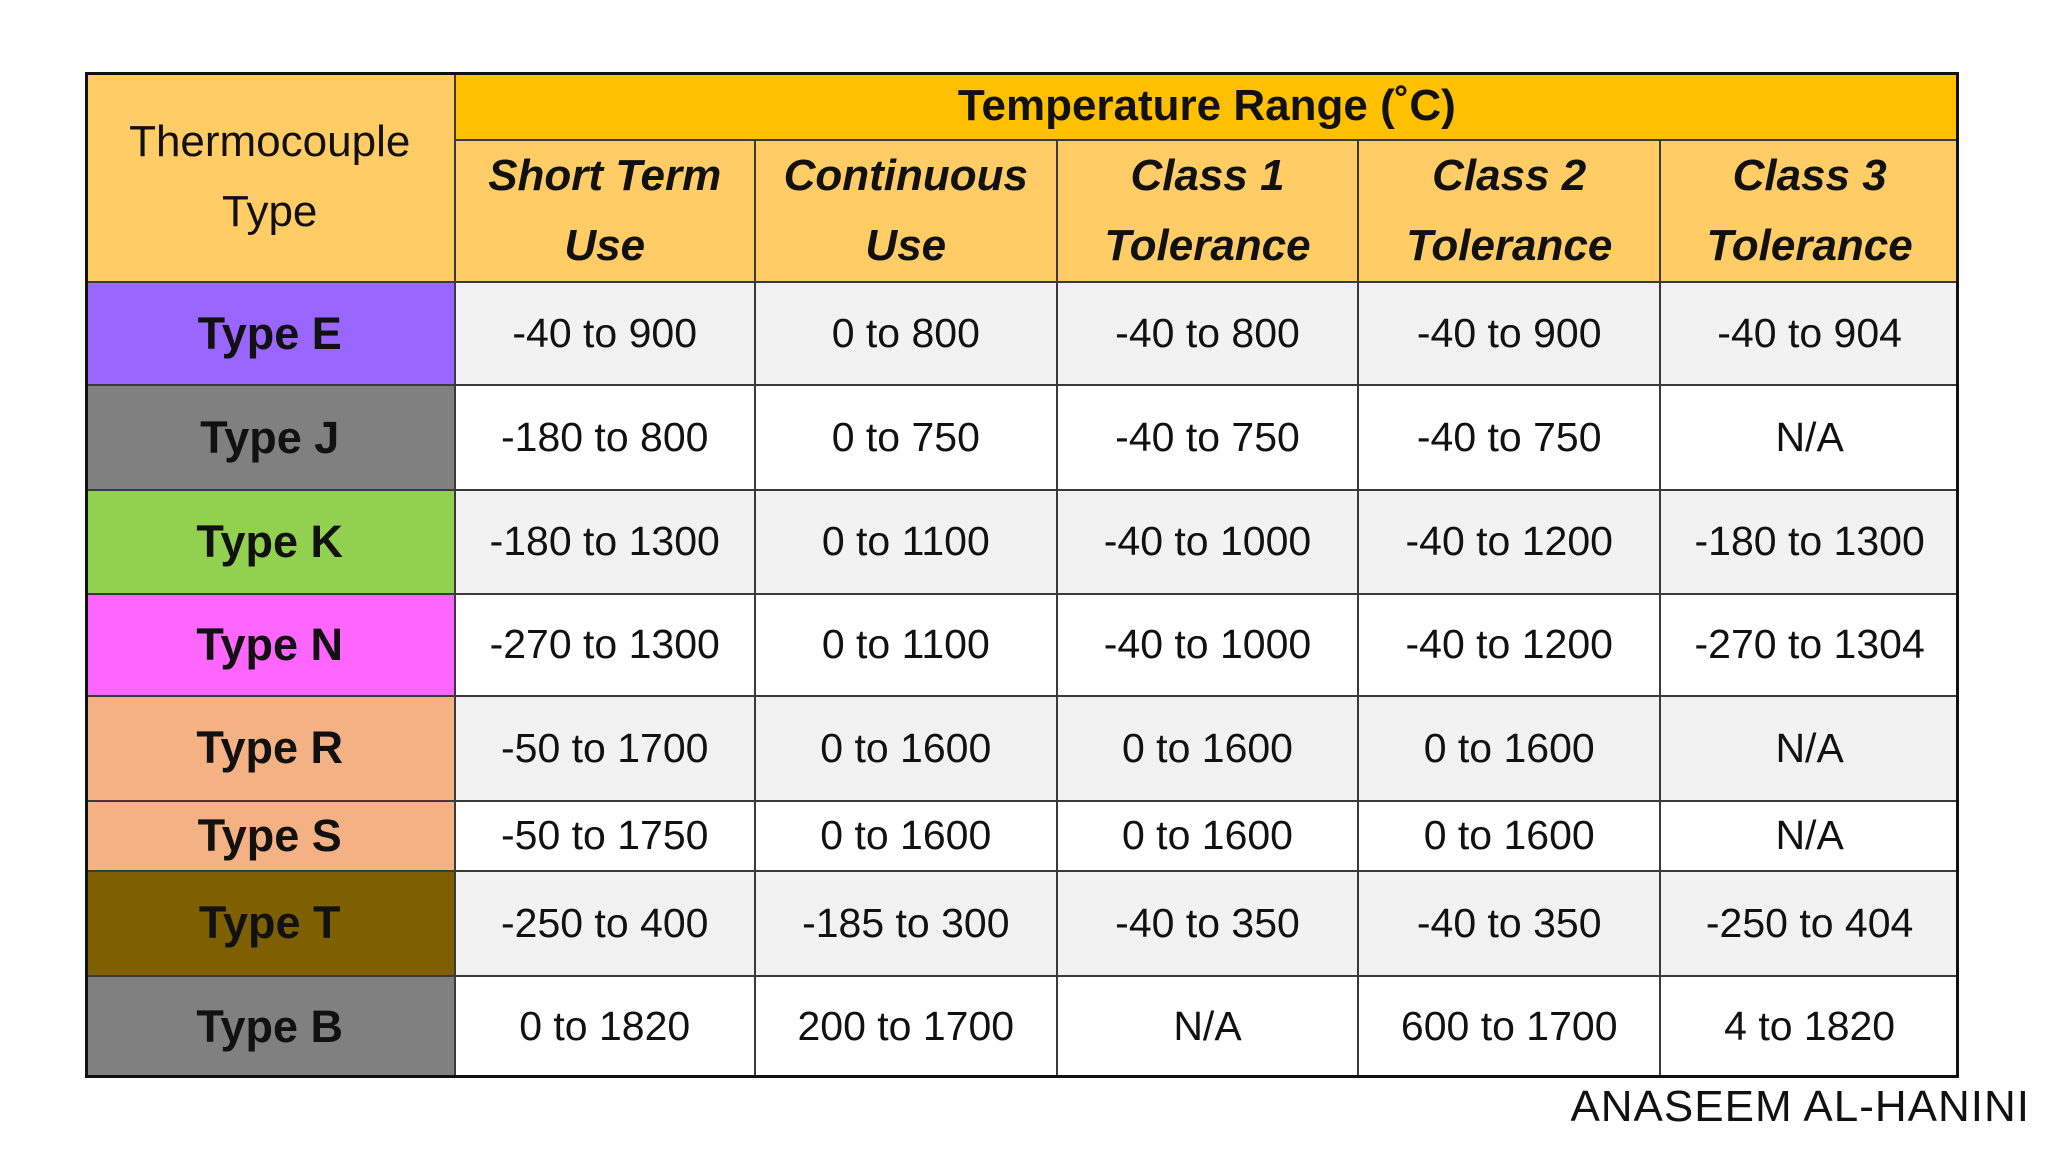  Describe the element at coordinates (604, 645) in the screenshot. I see `value-cell: -270 to 1300` at that location.